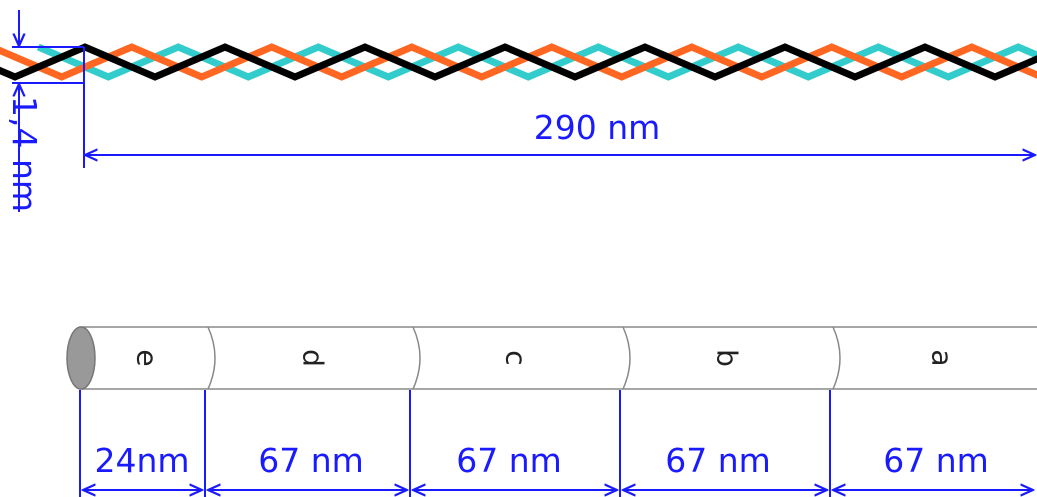 This screenshot has height=497, width=1037. What do you see at coordinates (718, 460) in the screenshot?
I see `segment-length-b: 67 nm` at bounding box center [718, 460].